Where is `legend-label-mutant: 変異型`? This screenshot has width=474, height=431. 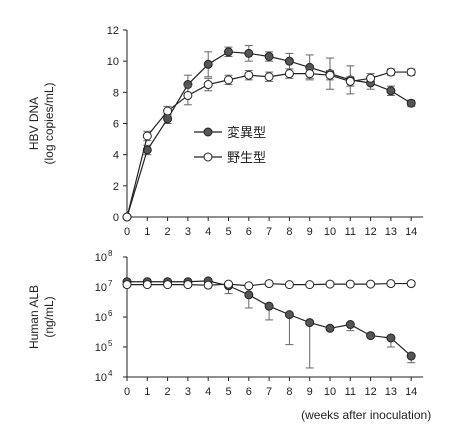 legend-label-mutant: 変異型 is located at coordinates (246, 132).